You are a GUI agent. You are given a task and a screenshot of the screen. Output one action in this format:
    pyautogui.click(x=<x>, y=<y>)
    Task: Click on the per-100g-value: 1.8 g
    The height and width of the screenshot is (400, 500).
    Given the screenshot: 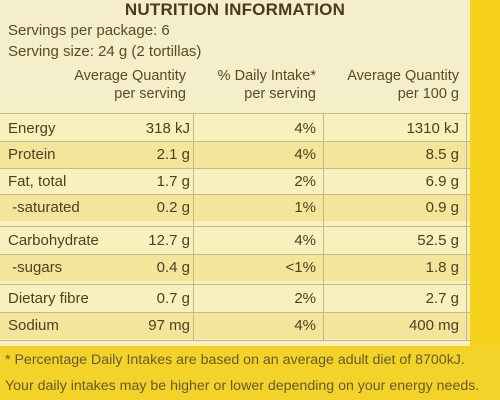 What is the action you would take?
    pyautogui.click(x=442, y=267)
    